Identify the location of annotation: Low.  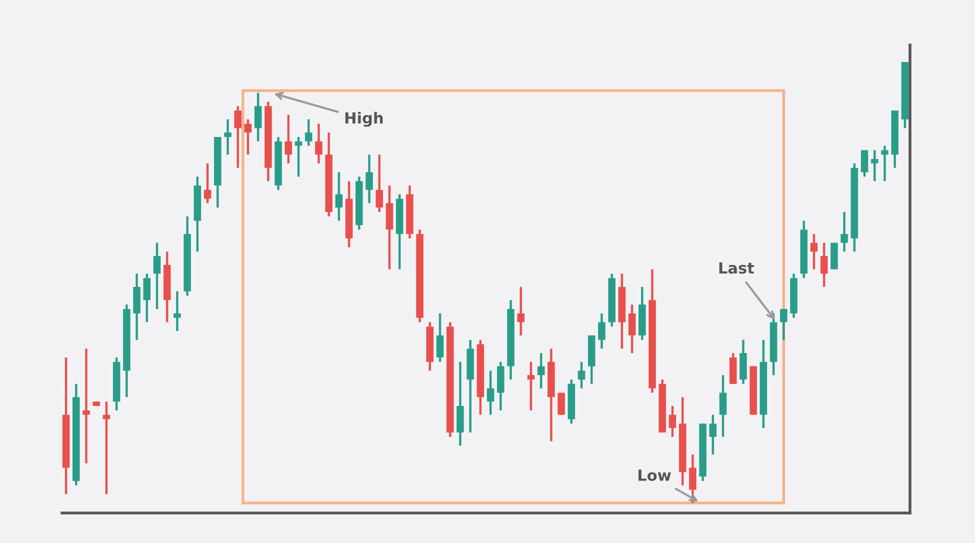
(654, 475).